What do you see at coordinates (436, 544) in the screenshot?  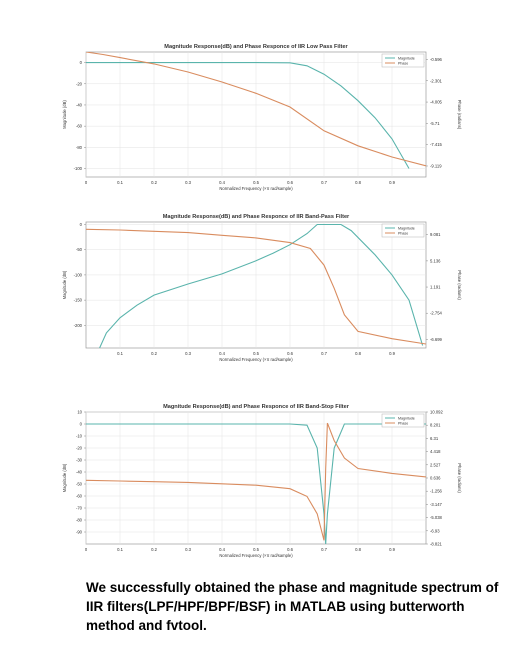 I see `y2-tick-label: -8.821` at bounding box center [436, 544].